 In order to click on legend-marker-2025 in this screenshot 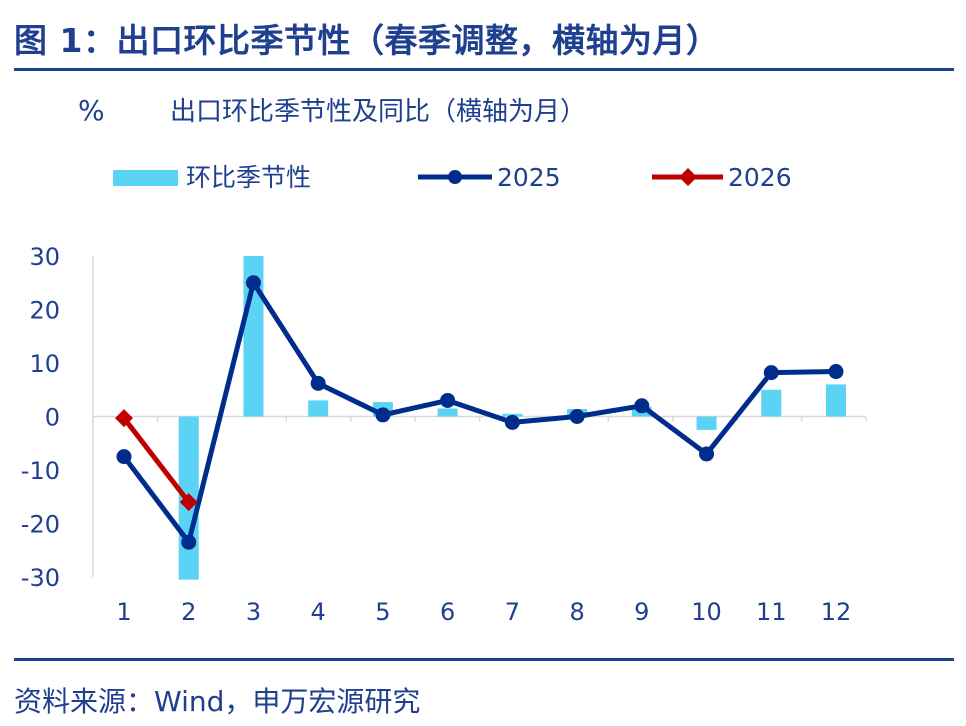, I will do `click(455, 177)`.